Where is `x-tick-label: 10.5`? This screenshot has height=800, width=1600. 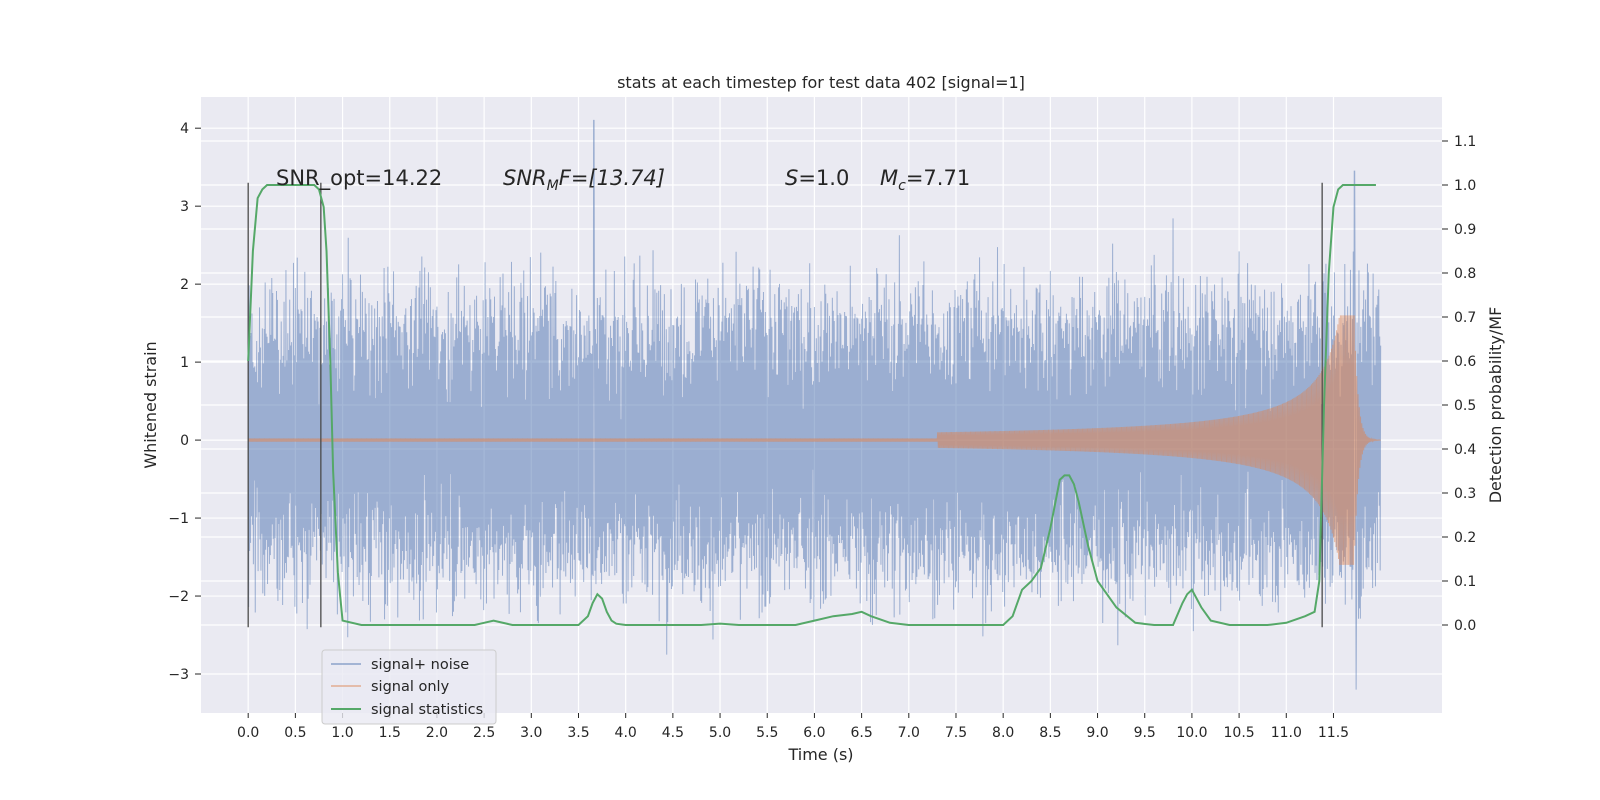 x-tick-label: 10.5 is located at coordinates (1239, 733).